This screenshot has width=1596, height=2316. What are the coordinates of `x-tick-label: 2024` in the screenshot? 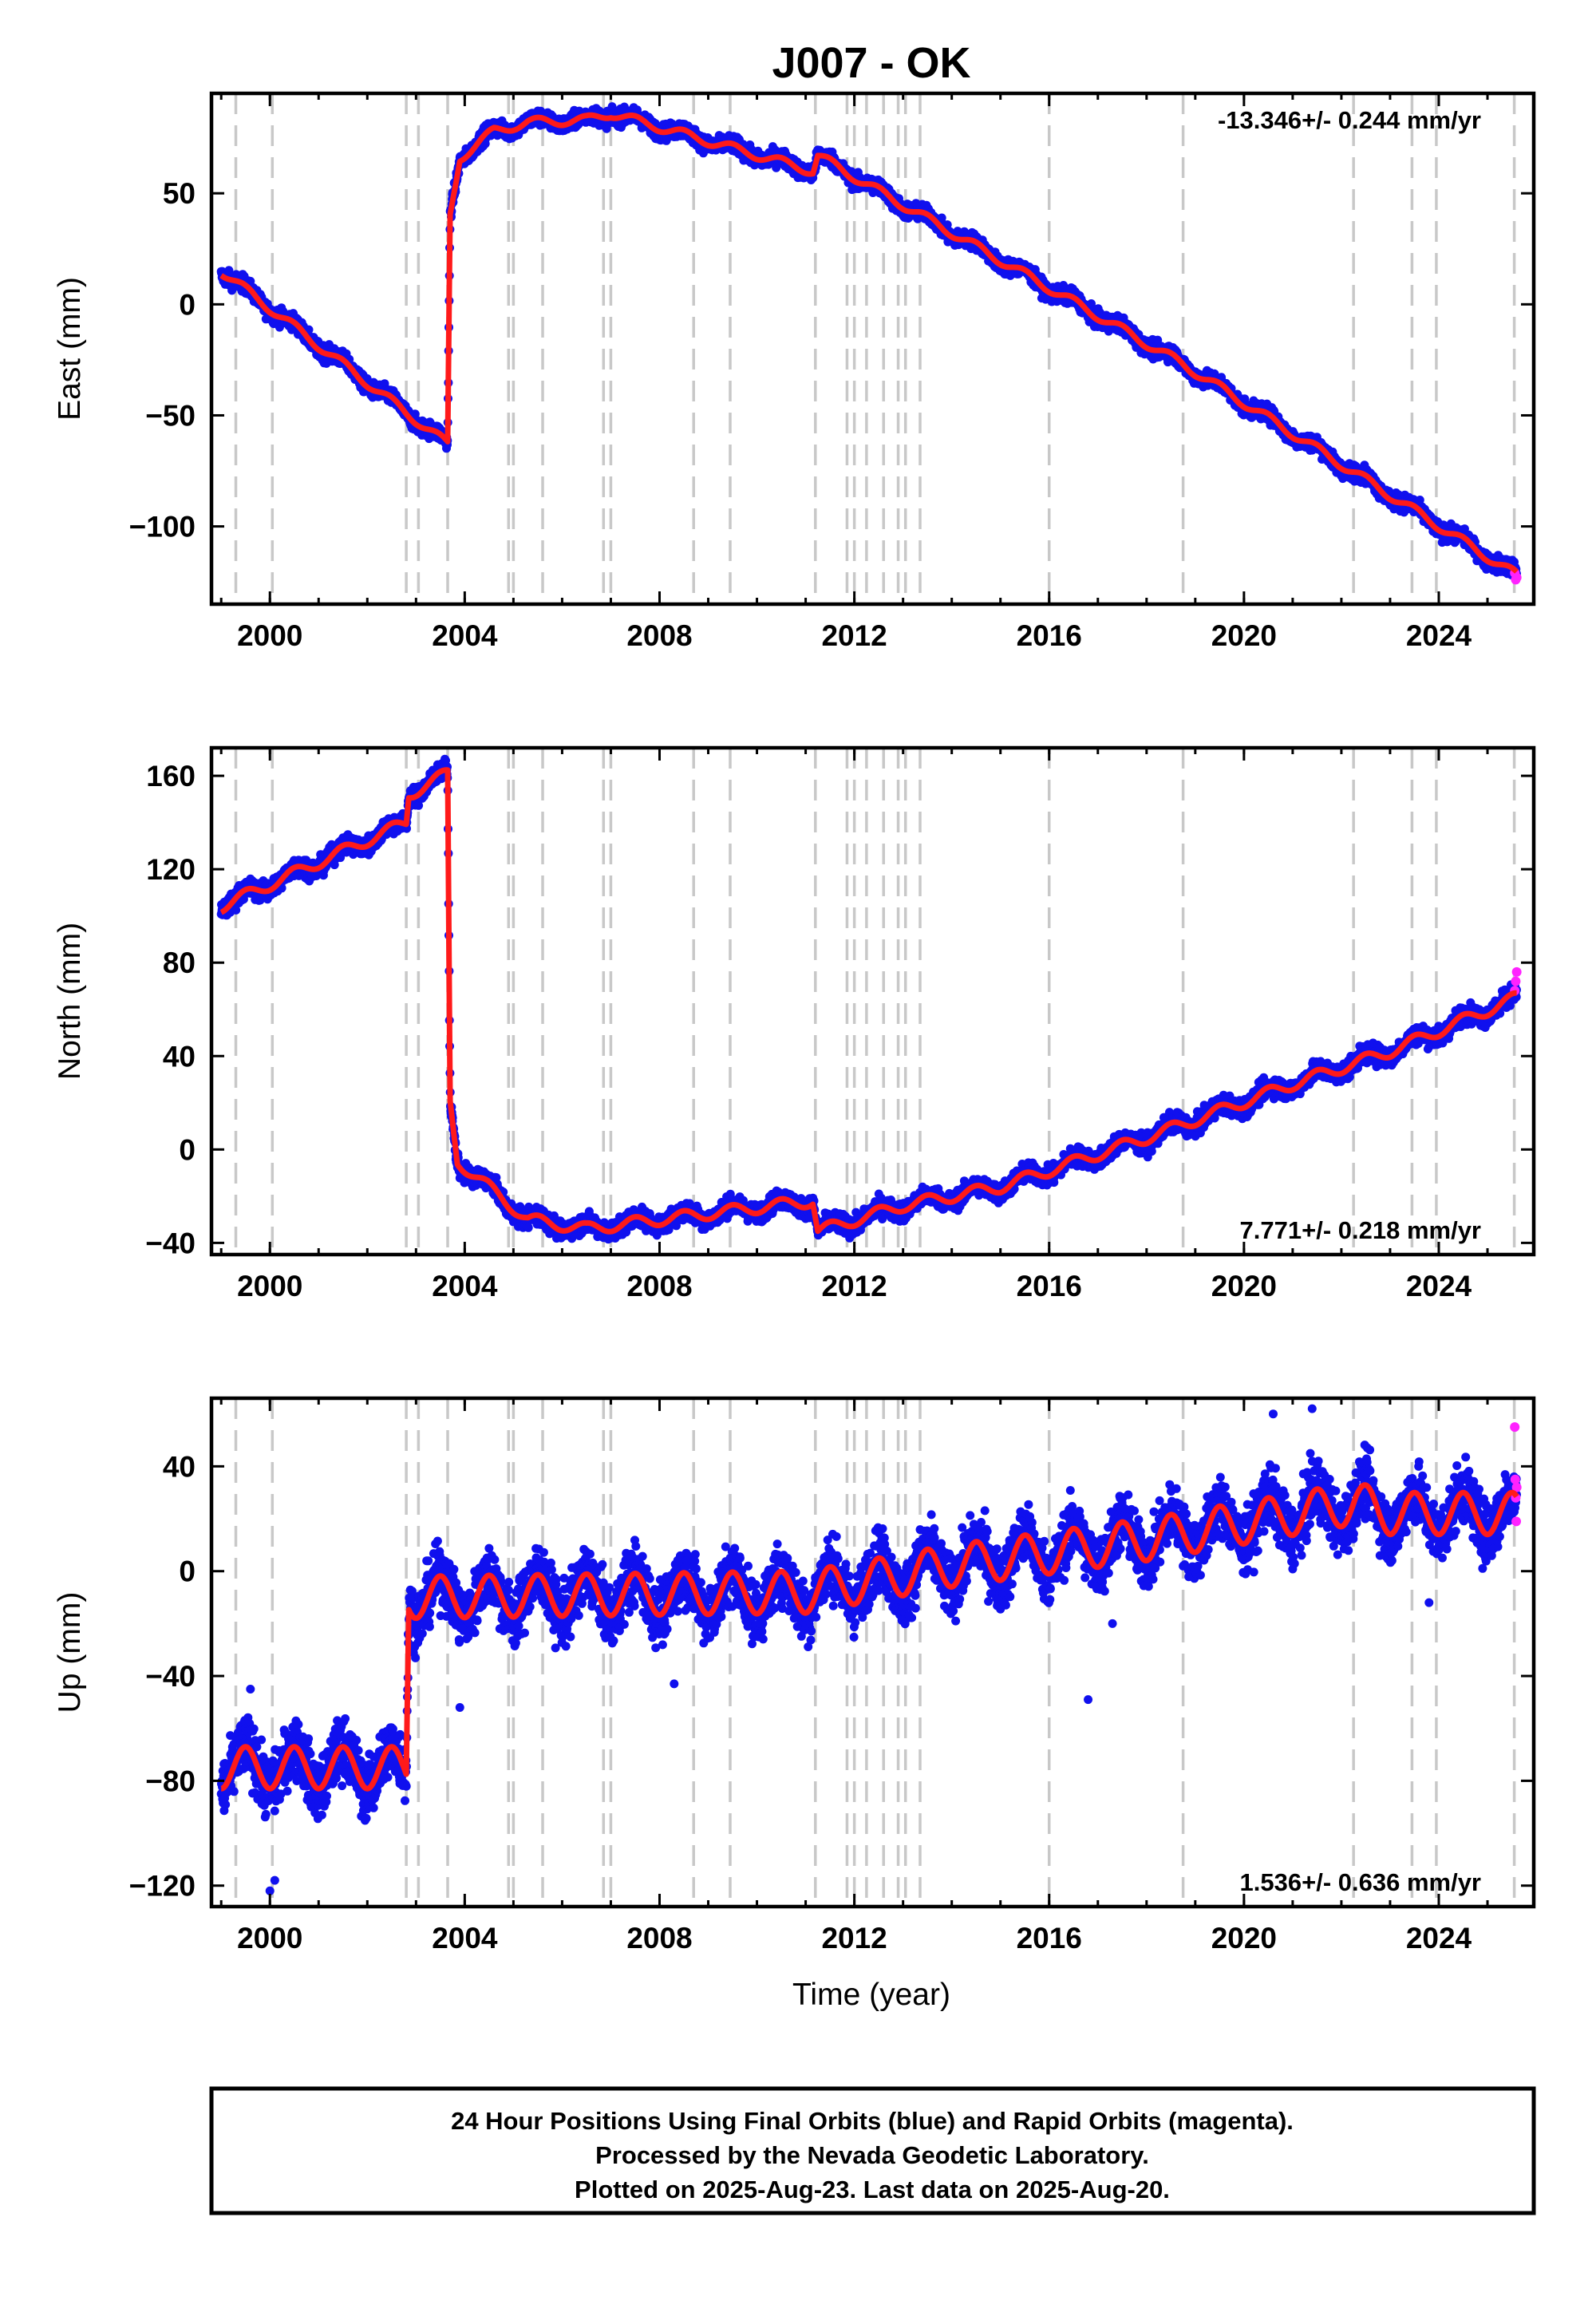 It's located at (1439, 635).